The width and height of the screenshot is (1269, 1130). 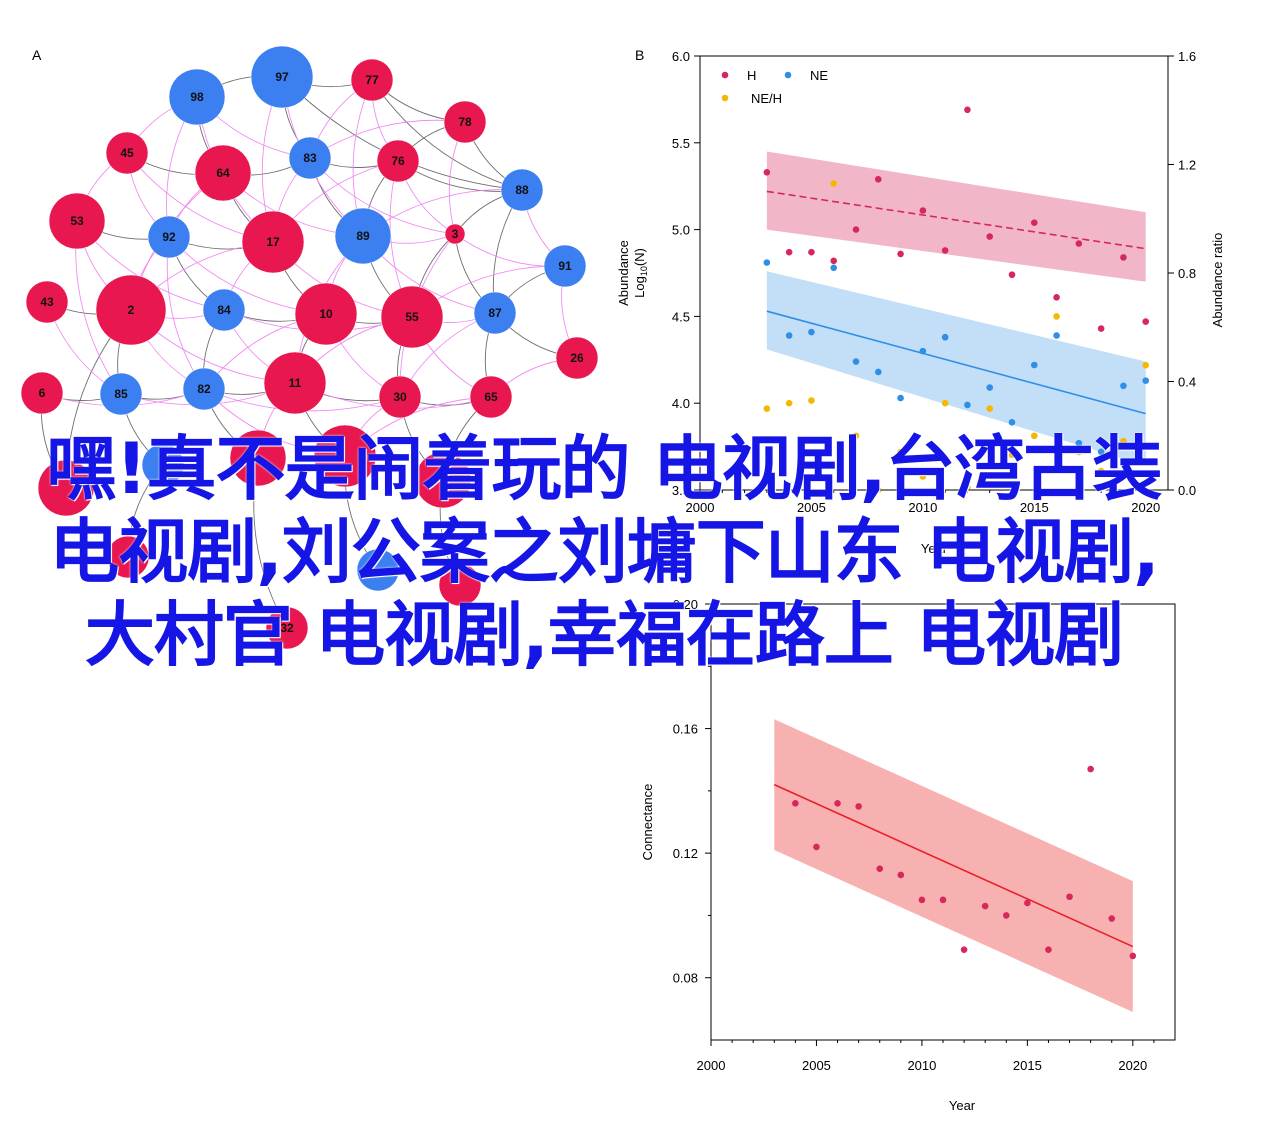 What do you see at coordinates (711, 1065) in the screenshot?
I see `x-tick-label: 2000` at bounding box center [711, 1065].